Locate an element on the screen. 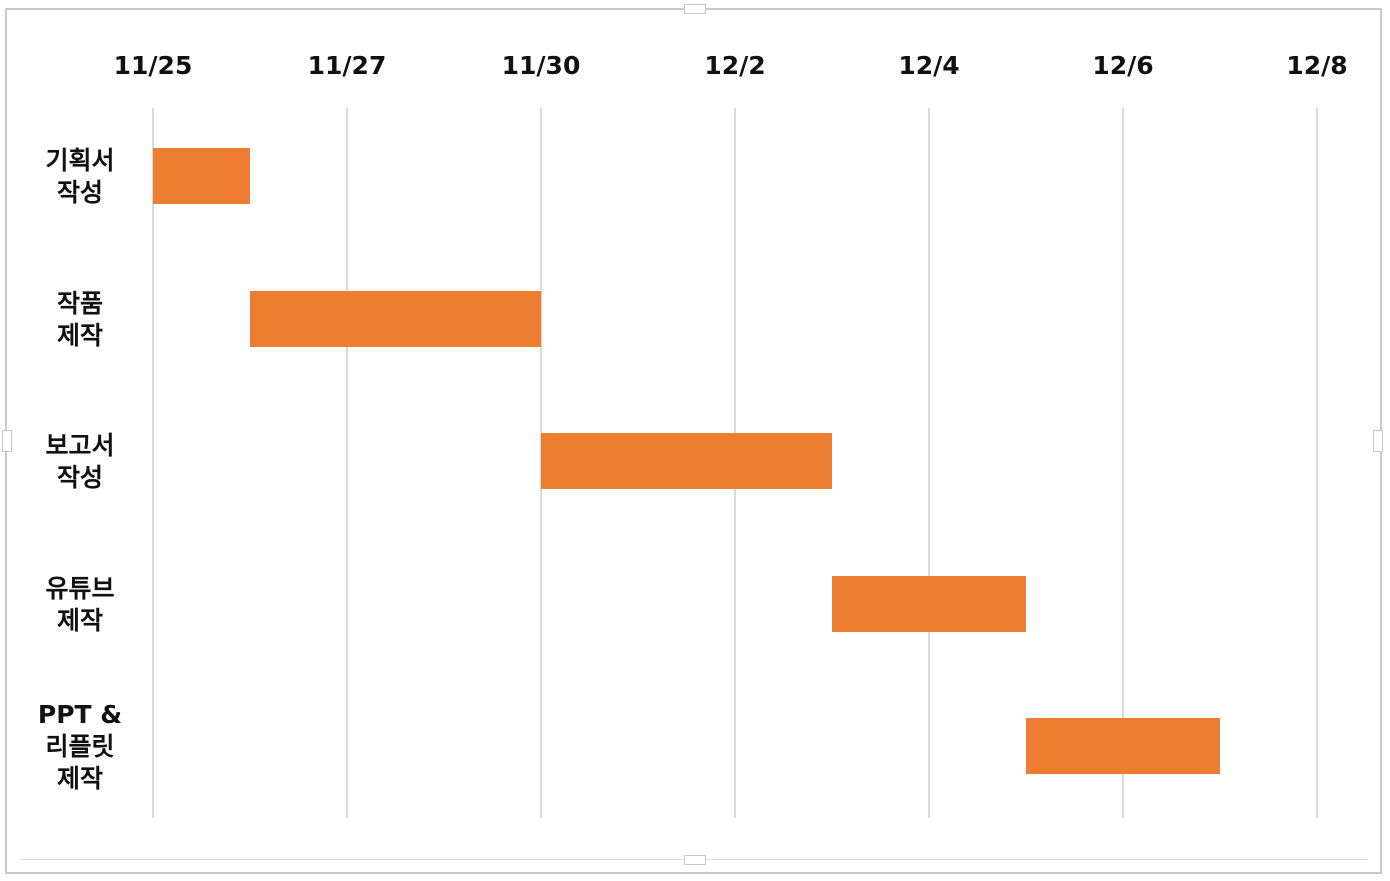  resize-handle-top is located at coordinates (695, 9).